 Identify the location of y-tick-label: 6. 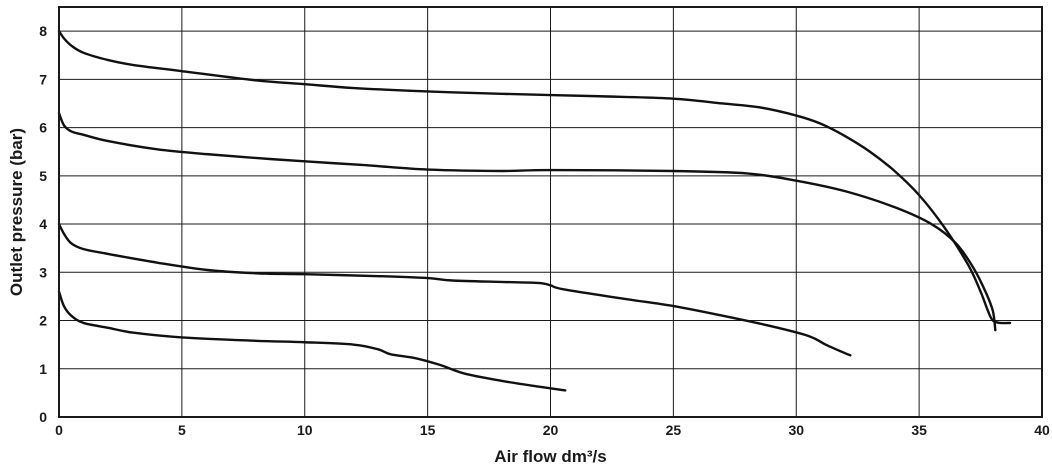
(43, 128).